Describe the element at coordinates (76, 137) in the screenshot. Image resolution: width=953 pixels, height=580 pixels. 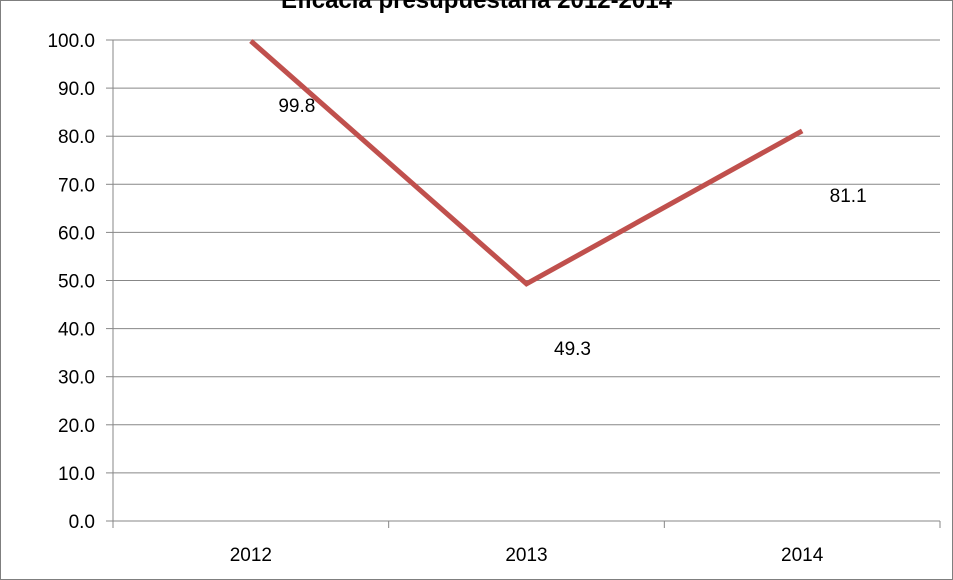
I see `y-tick-label: 80.0` at that location.